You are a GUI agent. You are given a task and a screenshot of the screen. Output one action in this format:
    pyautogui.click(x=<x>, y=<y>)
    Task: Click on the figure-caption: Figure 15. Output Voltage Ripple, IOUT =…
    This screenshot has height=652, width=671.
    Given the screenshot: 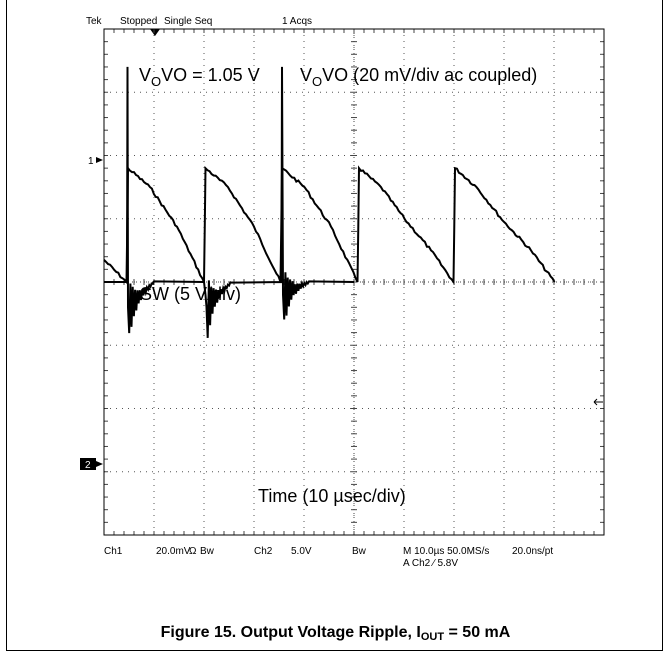 What is the action you would take?
    pyautogui.click(x=335, y=633)
    